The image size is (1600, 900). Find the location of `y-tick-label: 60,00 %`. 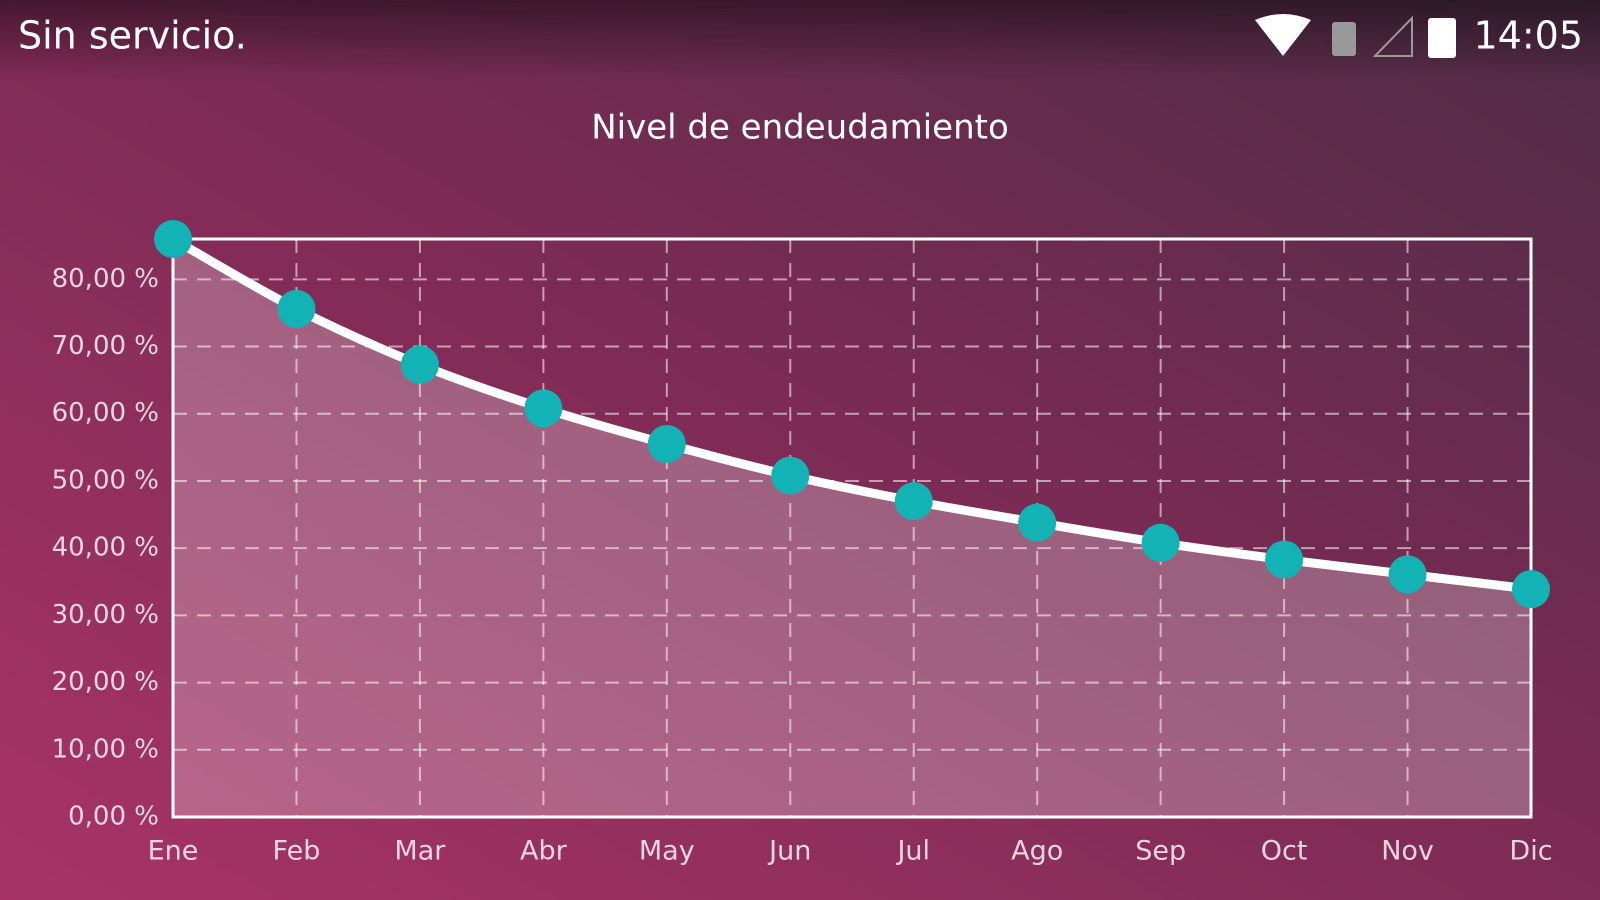

y-tick-label: 60,00 % is located at coordinates (105, 413).